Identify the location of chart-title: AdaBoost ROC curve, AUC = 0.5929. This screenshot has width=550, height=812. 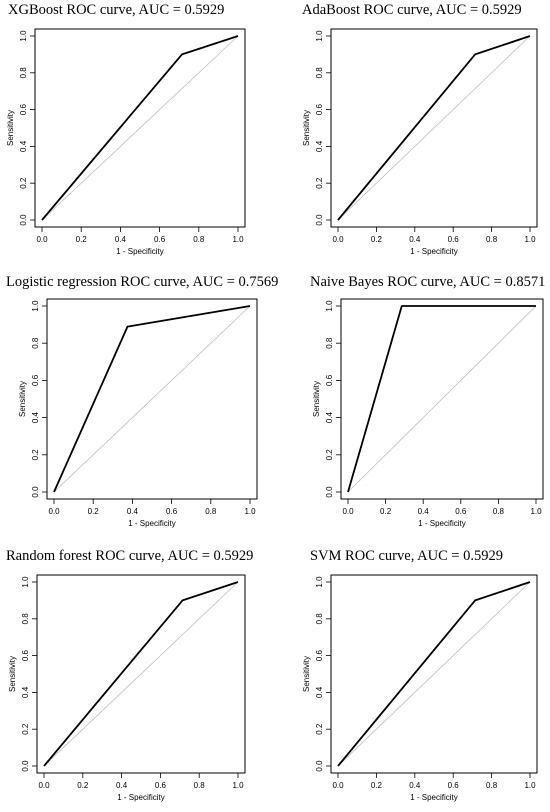
(412, 10).